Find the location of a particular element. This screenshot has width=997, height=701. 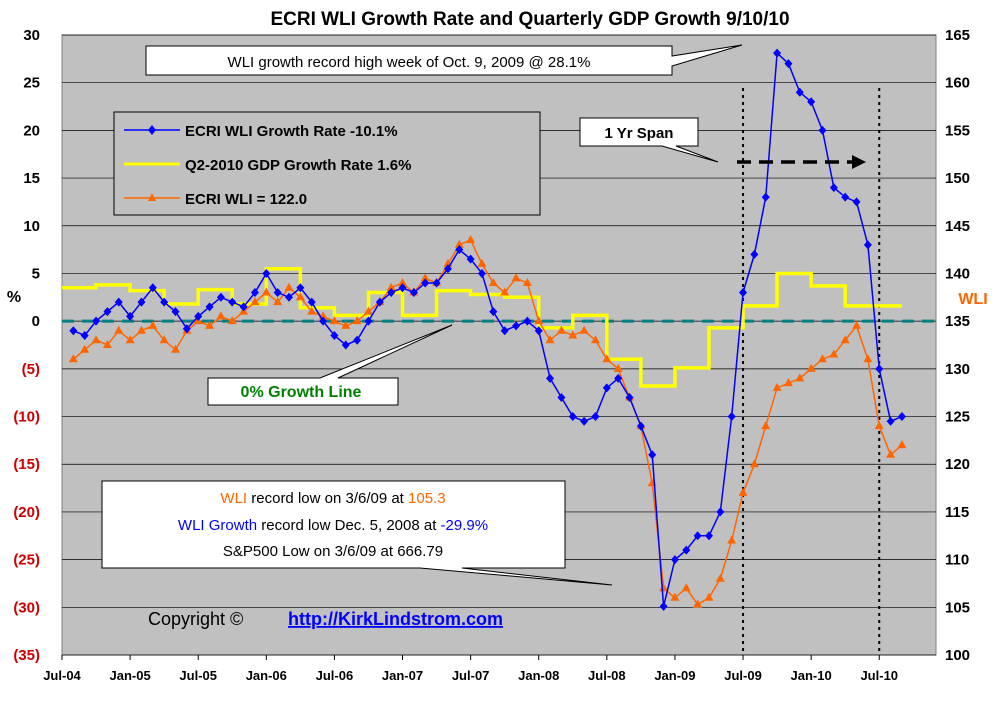

left-tick-label: (5) is located at coordinates (31, 369).